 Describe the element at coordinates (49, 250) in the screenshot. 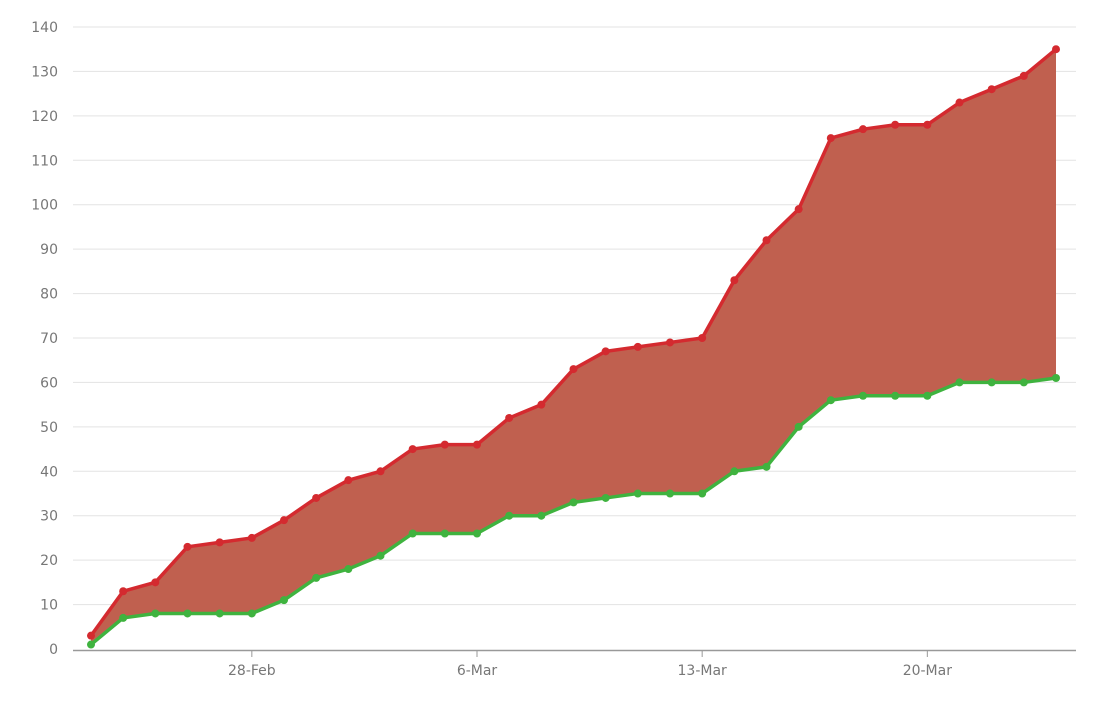

I see `y-tick-label: 90` at that location.